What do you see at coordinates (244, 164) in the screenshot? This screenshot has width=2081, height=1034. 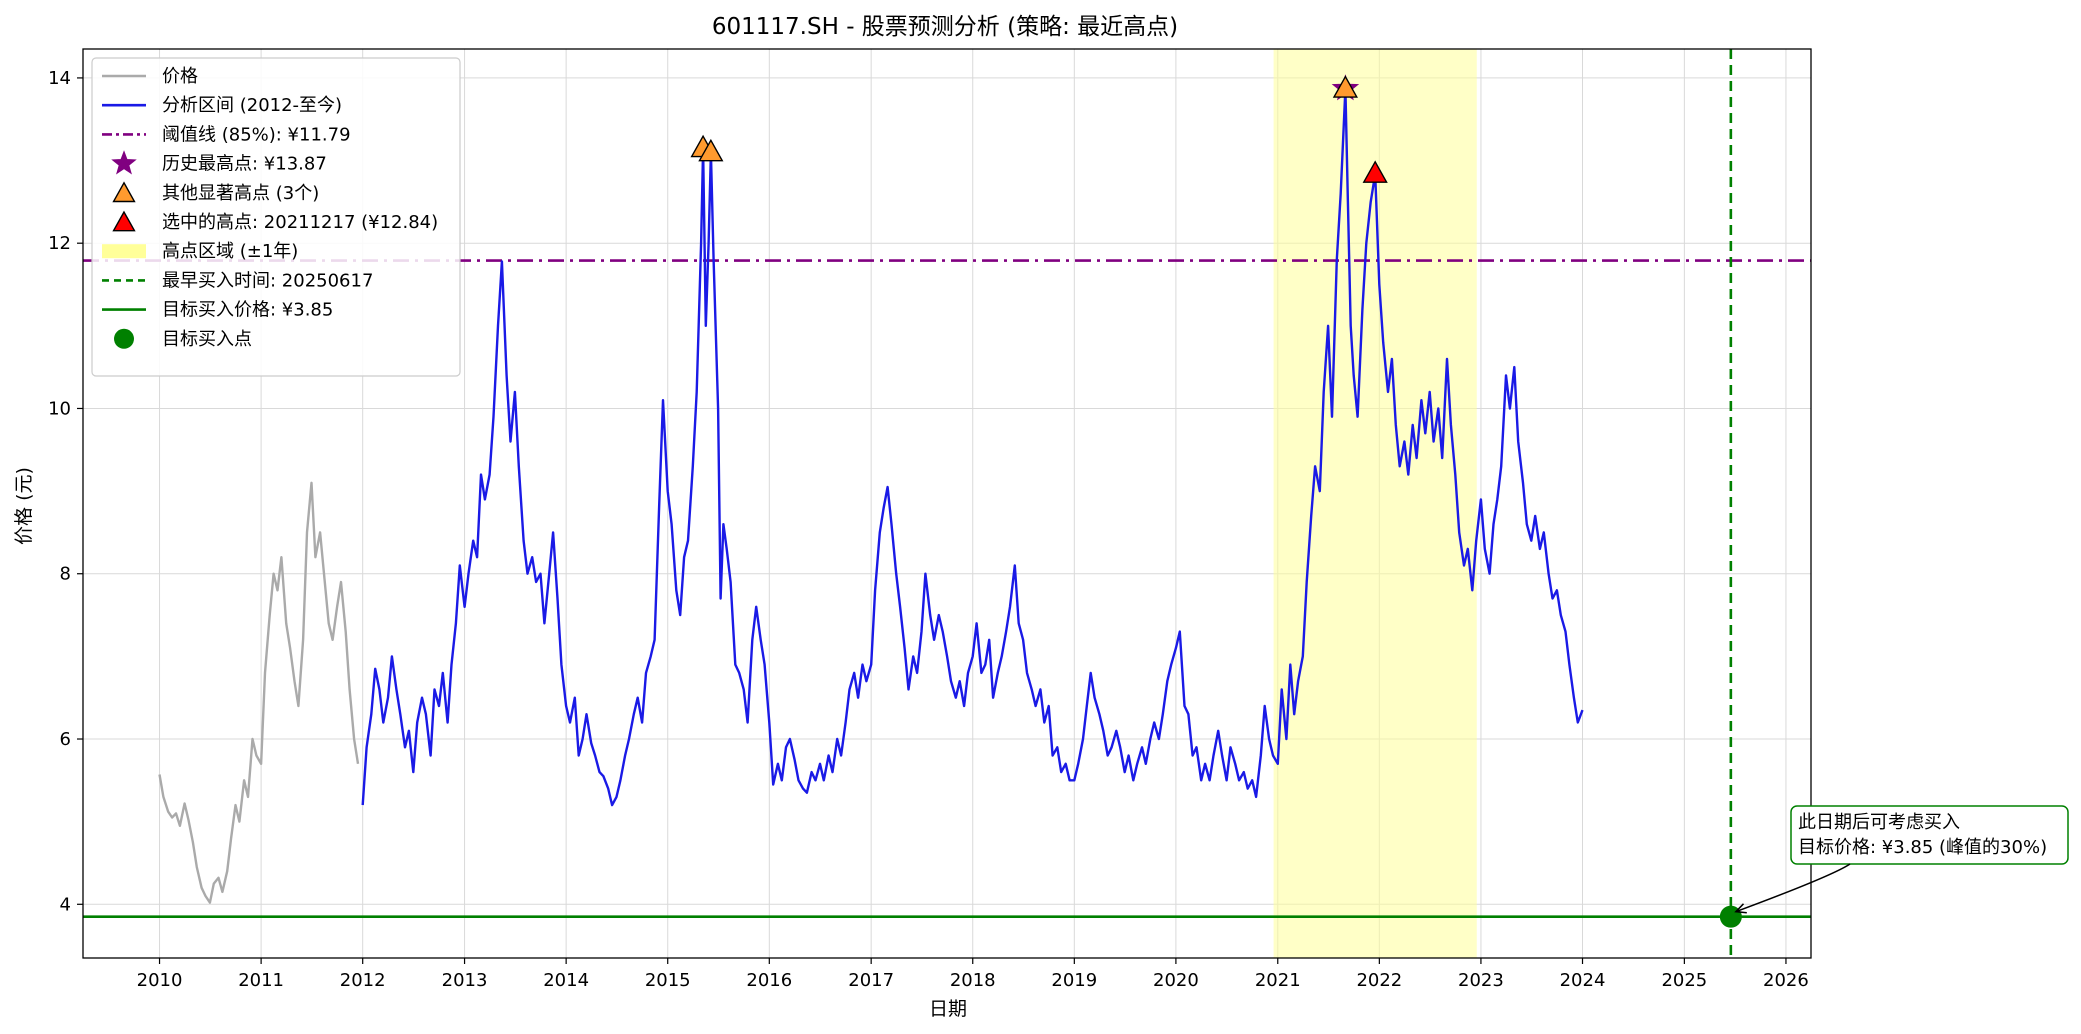 I see `legend-label: 历史最高点: ¥13.87` at bounding box center [244, 164].